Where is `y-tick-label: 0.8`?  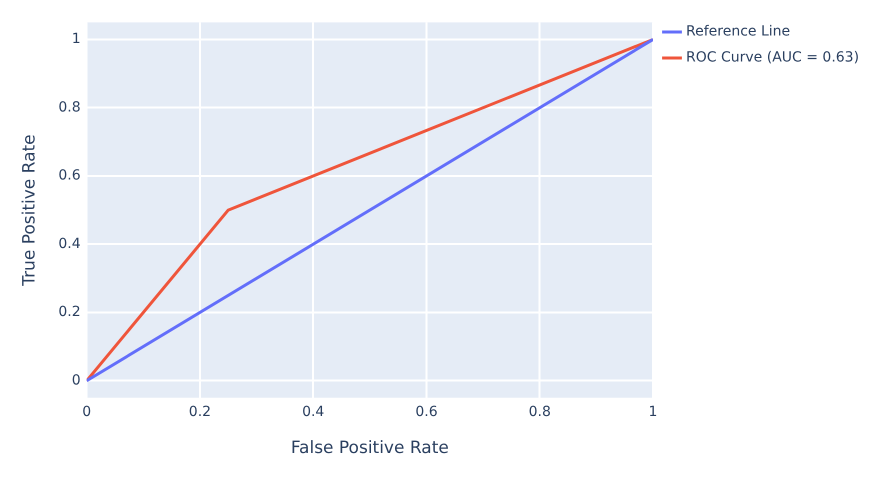
y-tick-label: 0.8 is located at coordinates (69, 107).